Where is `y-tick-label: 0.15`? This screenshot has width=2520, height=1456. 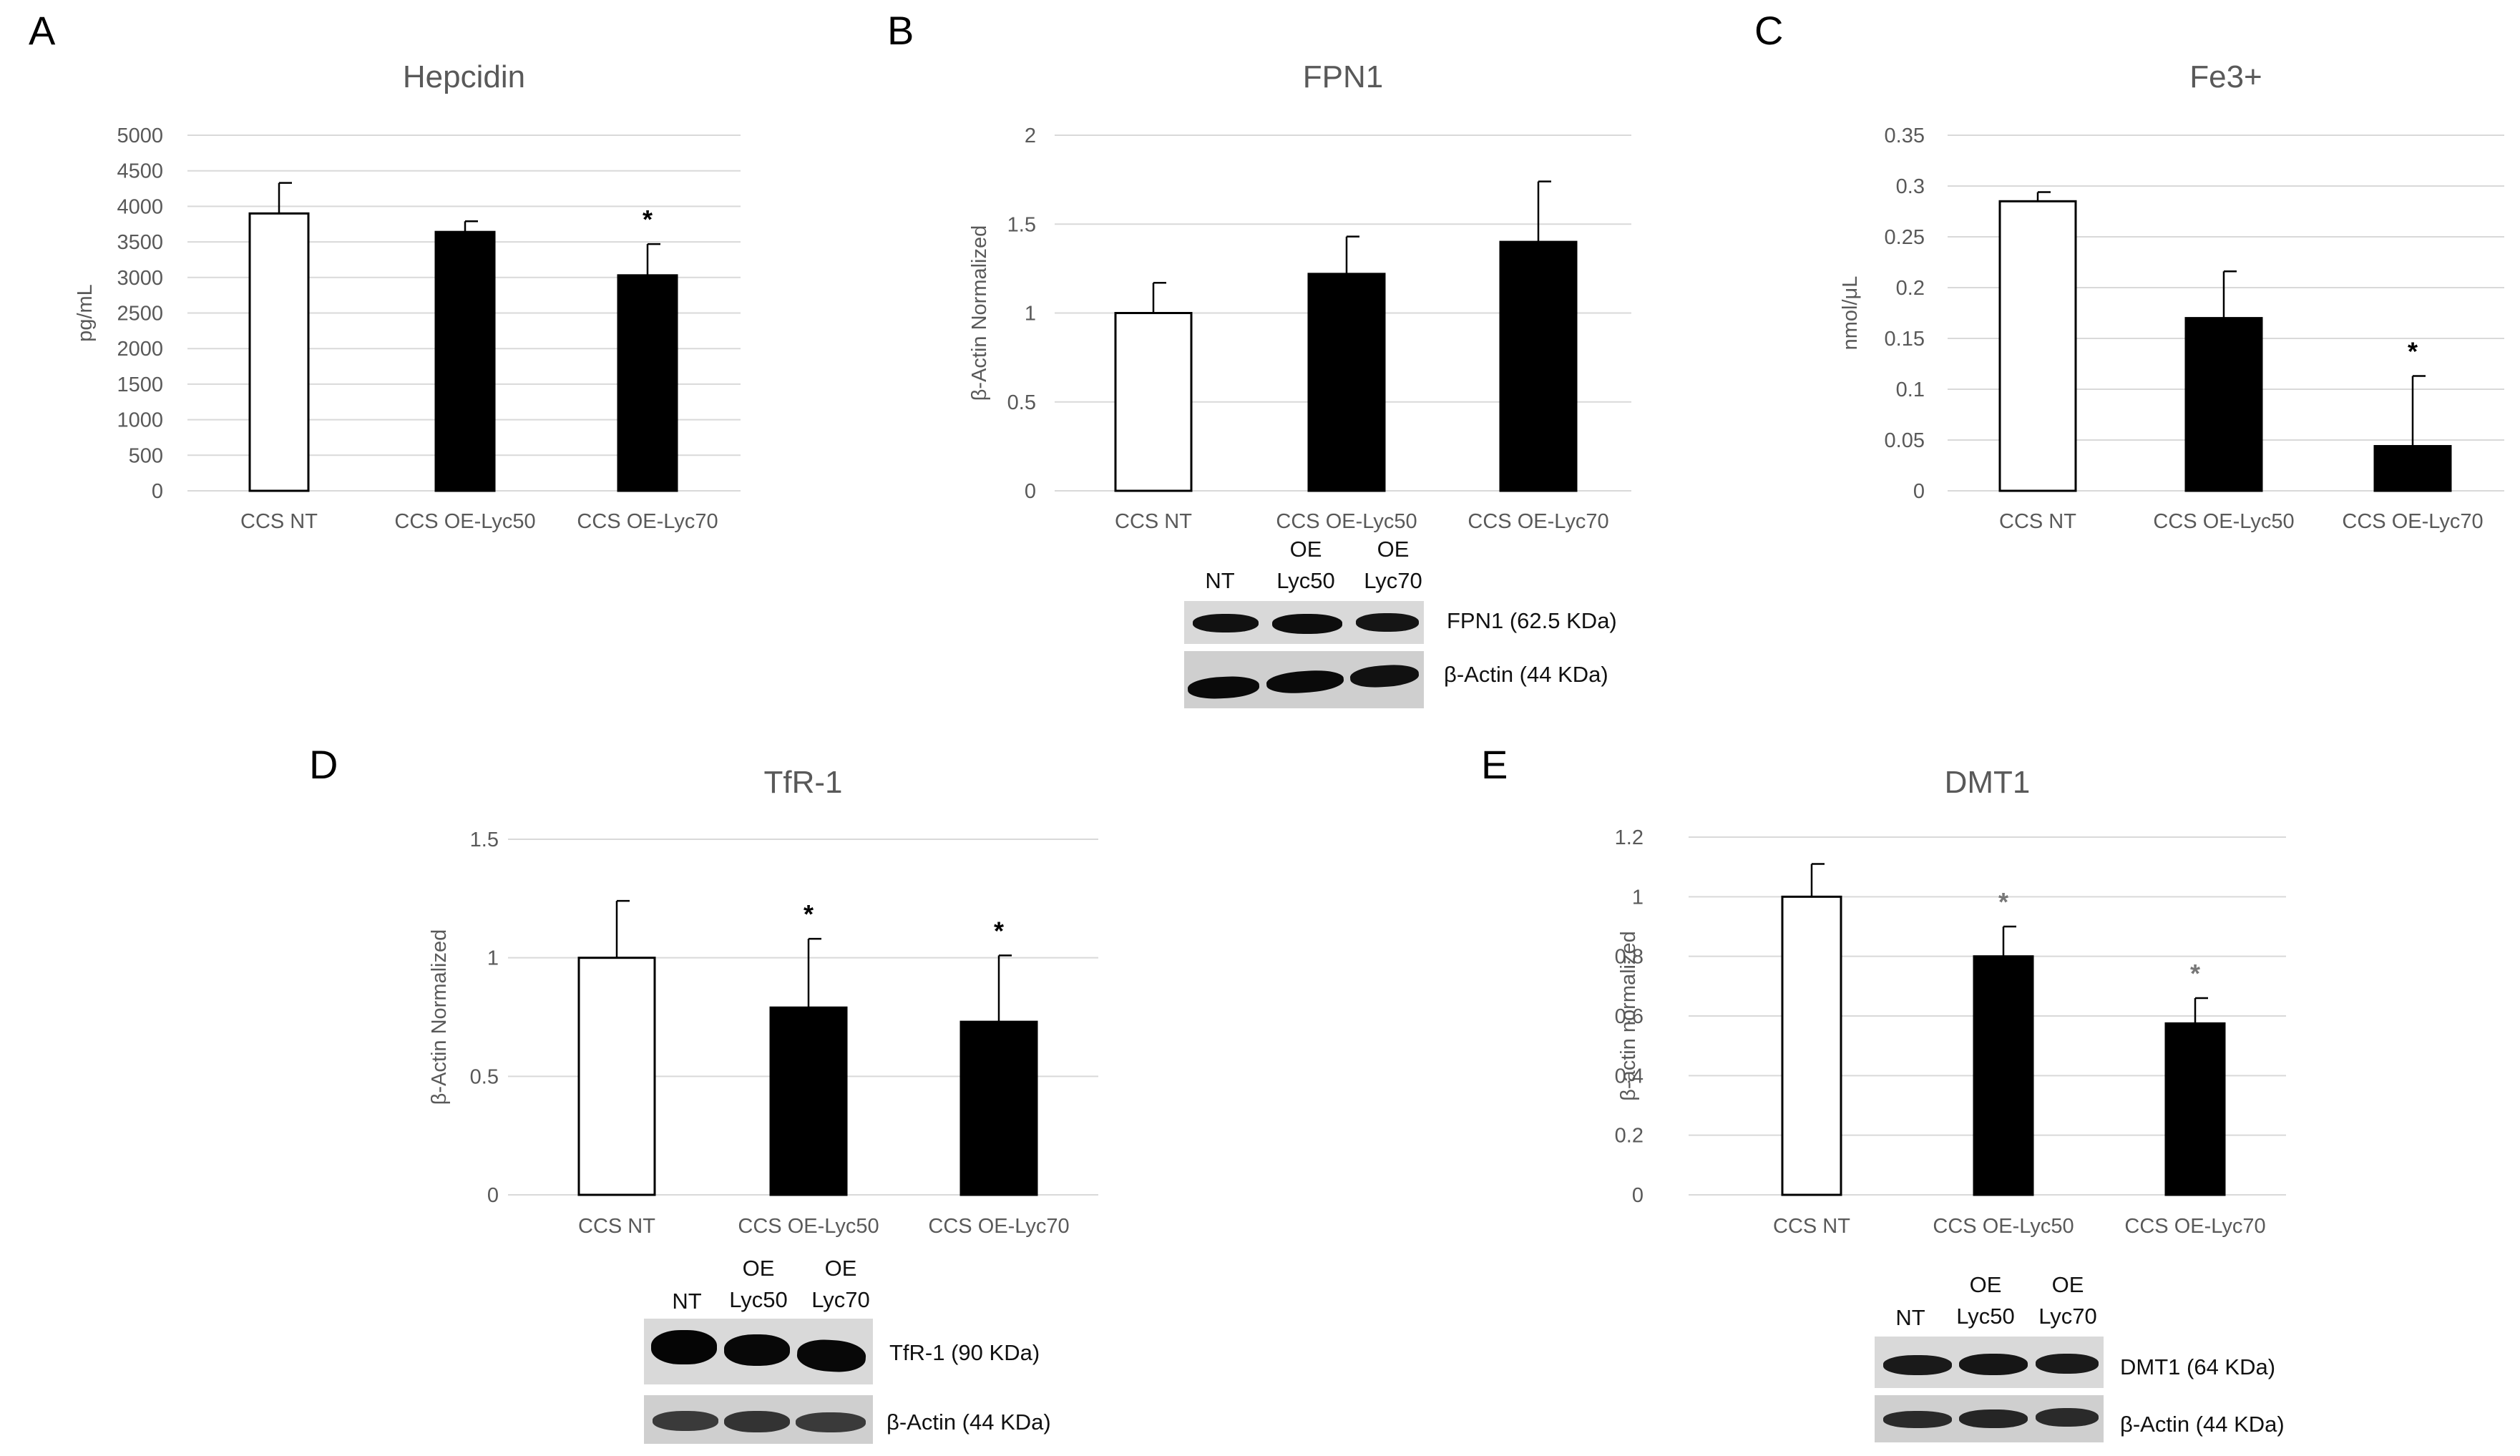
y-tick-label: 0.15 is located at coordinates (1905, 339).